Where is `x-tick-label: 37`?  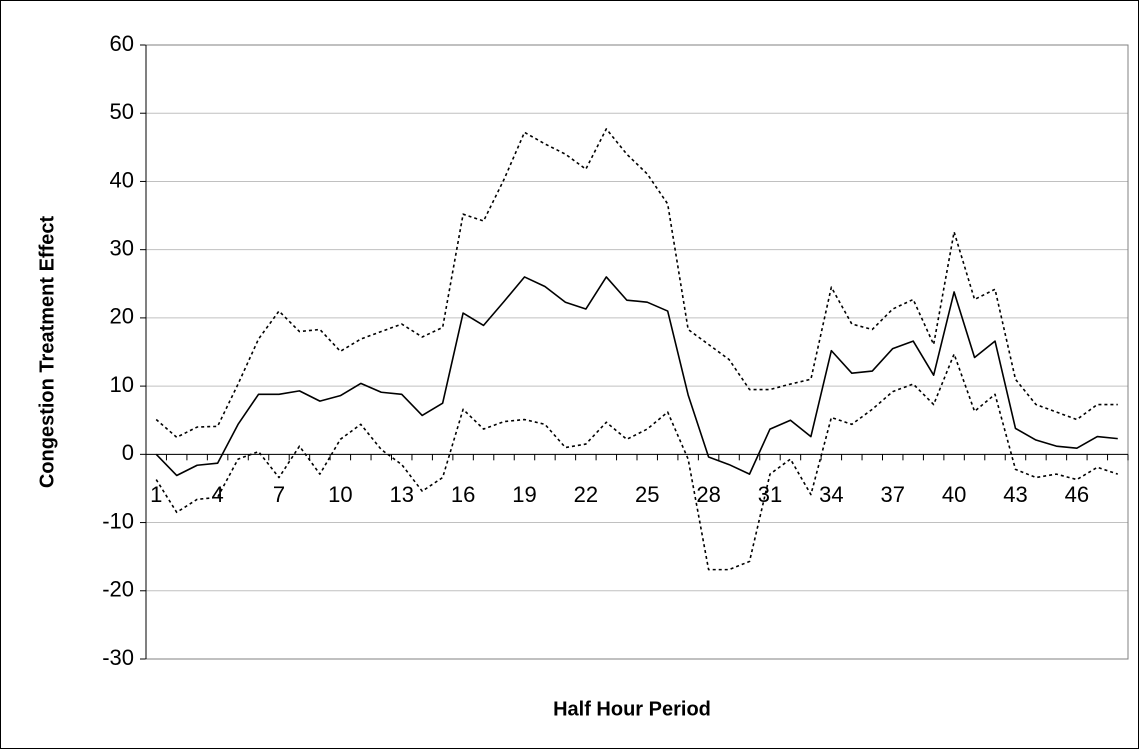
x-tick-label: 37 is located at coordinates (892, 494).